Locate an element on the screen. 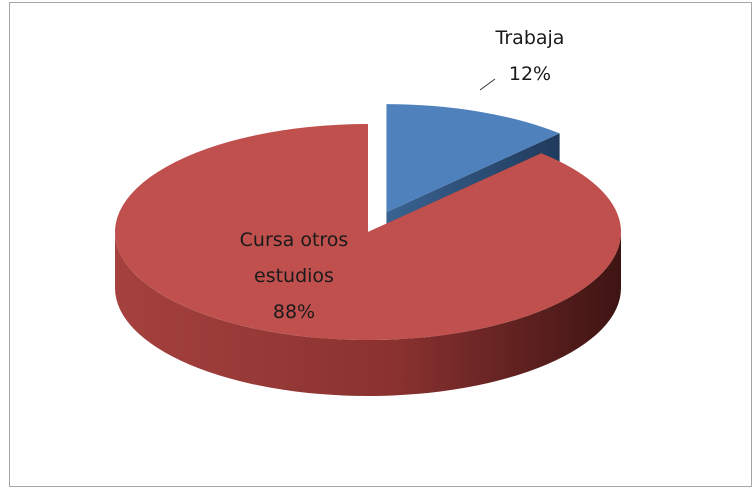 This screenshot has width=755, height=490. category-label: Cursa otros estudios is located at coordinates (294, 258).